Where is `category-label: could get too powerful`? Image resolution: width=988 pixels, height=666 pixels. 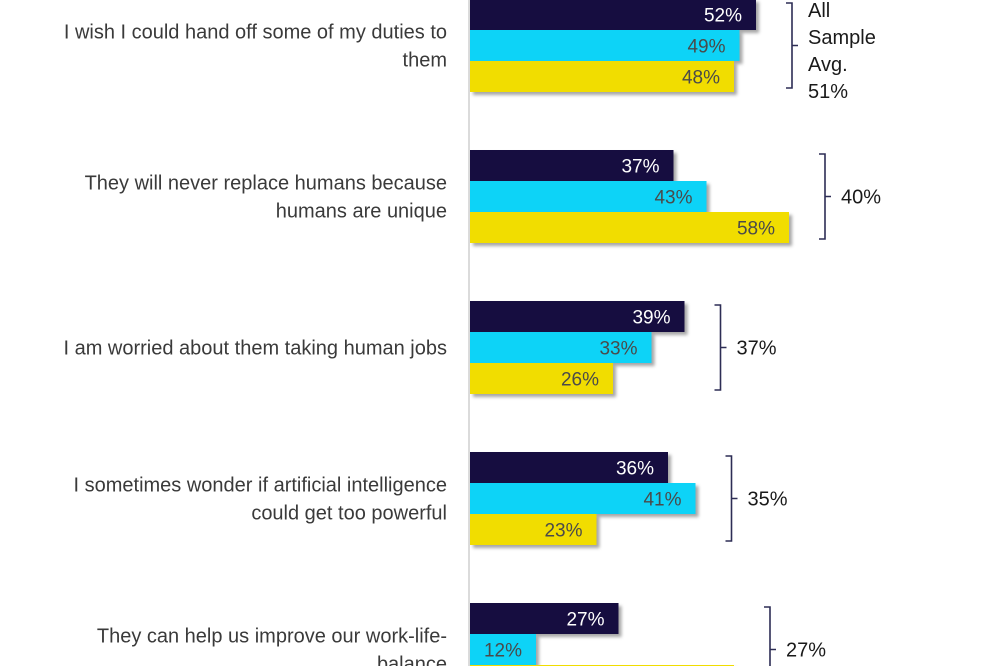 category-label: could get too powerful is located at coordinates (349, 514).